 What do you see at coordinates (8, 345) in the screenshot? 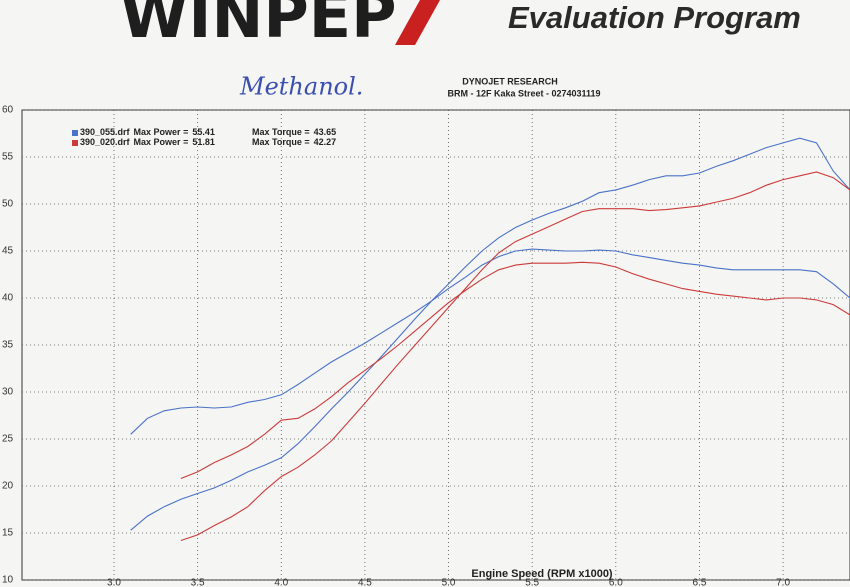
I see `y-tick-label: 35` at bounding box center [8, 345].